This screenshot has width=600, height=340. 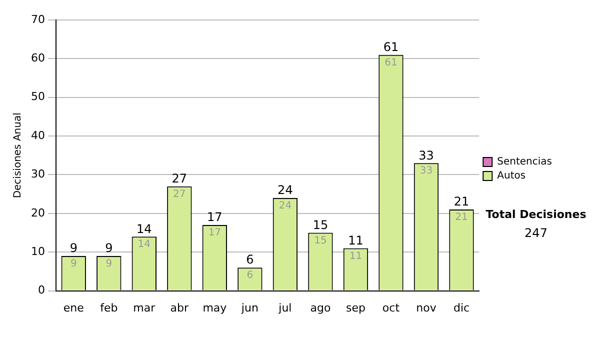 What do you see at coordinates (37, 213) in the screenshot?
I see `y-tick-label: 20` at bounding box center [37, 213].